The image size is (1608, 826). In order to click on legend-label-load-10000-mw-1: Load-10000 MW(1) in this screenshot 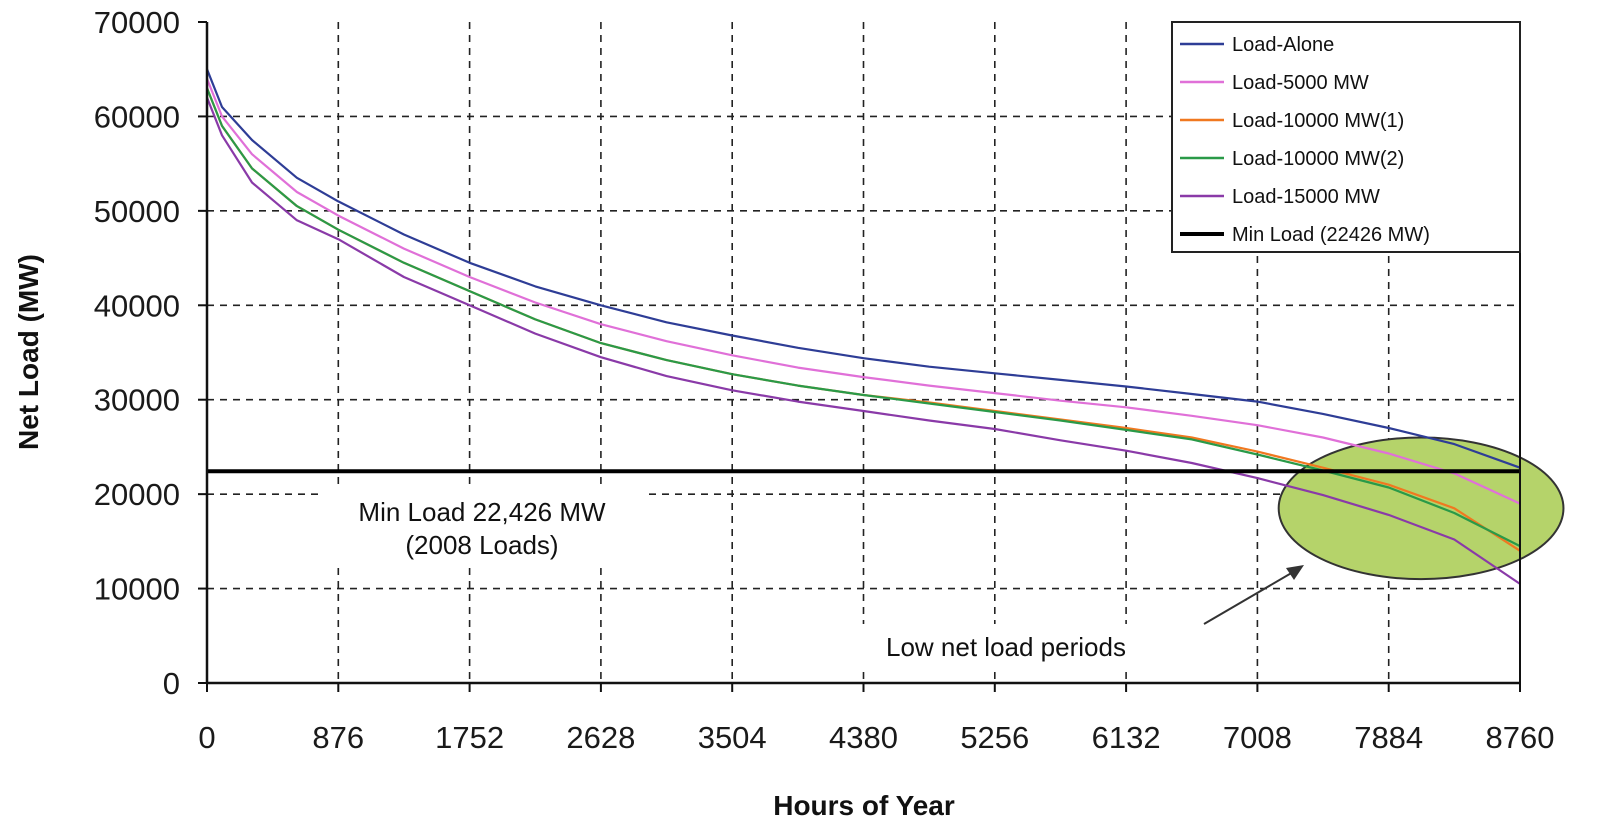, I will do `click(1318, 121)`.